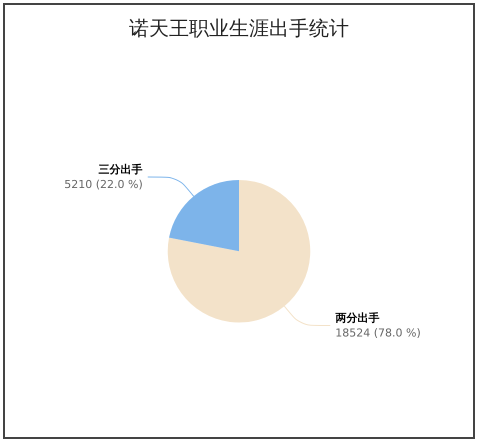 The height and width of the screenshot is (446, 482). Describe the element at coordinates (378, 333) in the screenshot. I see `data-label: 18524 (78.0 %)` at that location.